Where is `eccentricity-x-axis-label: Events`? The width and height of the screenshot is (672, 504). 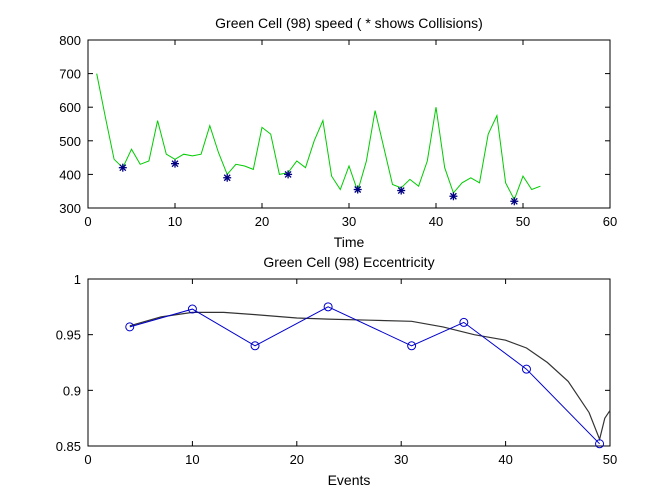
eccentricity-x-axis-label: Events is located at coordinates (349, 480).